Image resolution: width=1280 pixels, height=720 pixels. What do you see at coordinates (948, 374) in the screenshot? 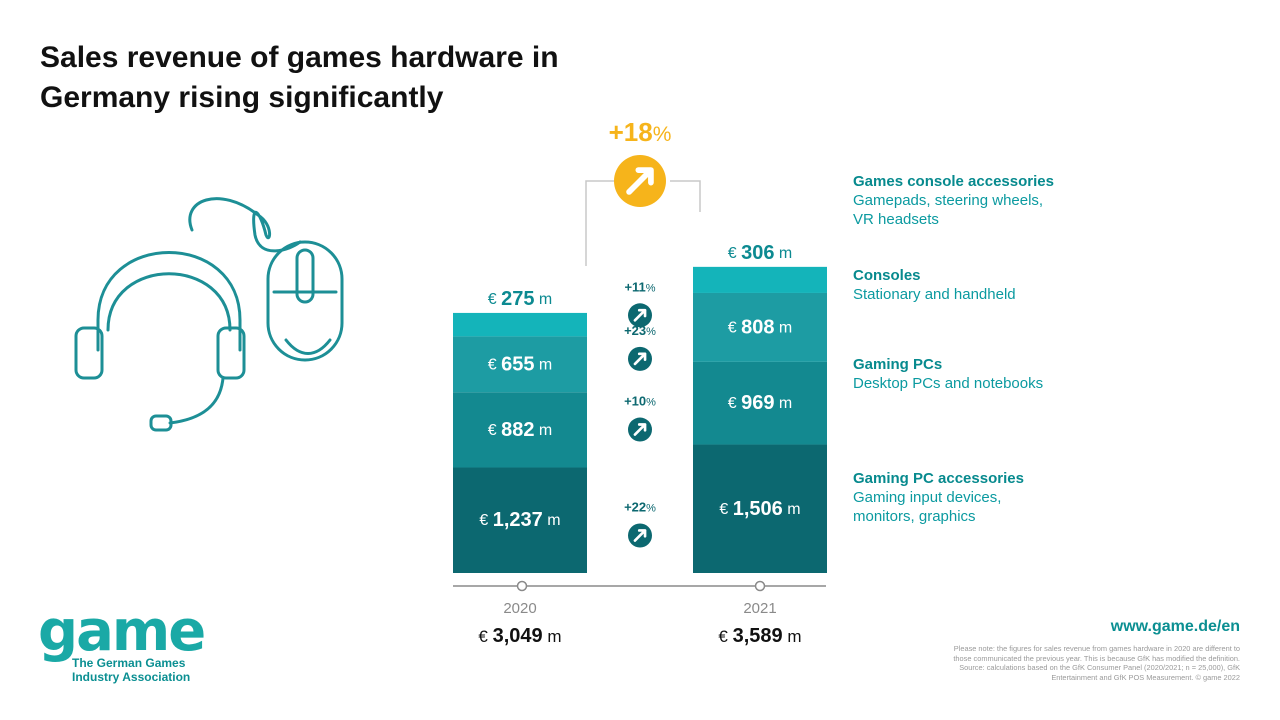
I see `legend-gaming-pcs: Gaming PCs Desktop PCs and notebooks` at bounding box center [948, 374].